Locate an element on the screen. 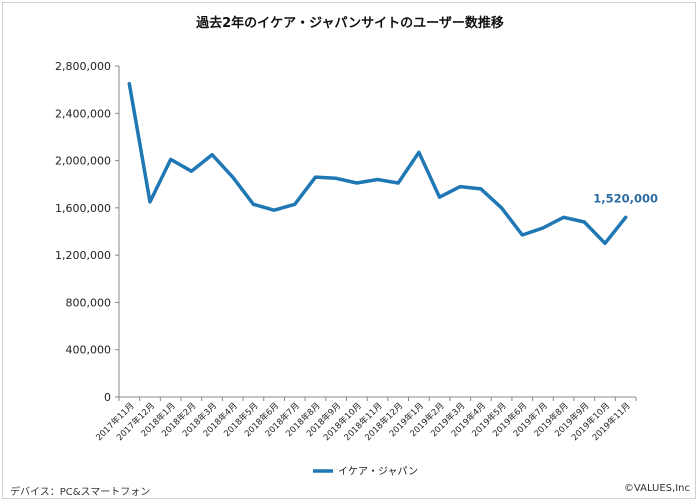 Image resolution: width=700 pixels, height=503 pixels. data-label: 1,520,000 is located at coordinates (625, 198).